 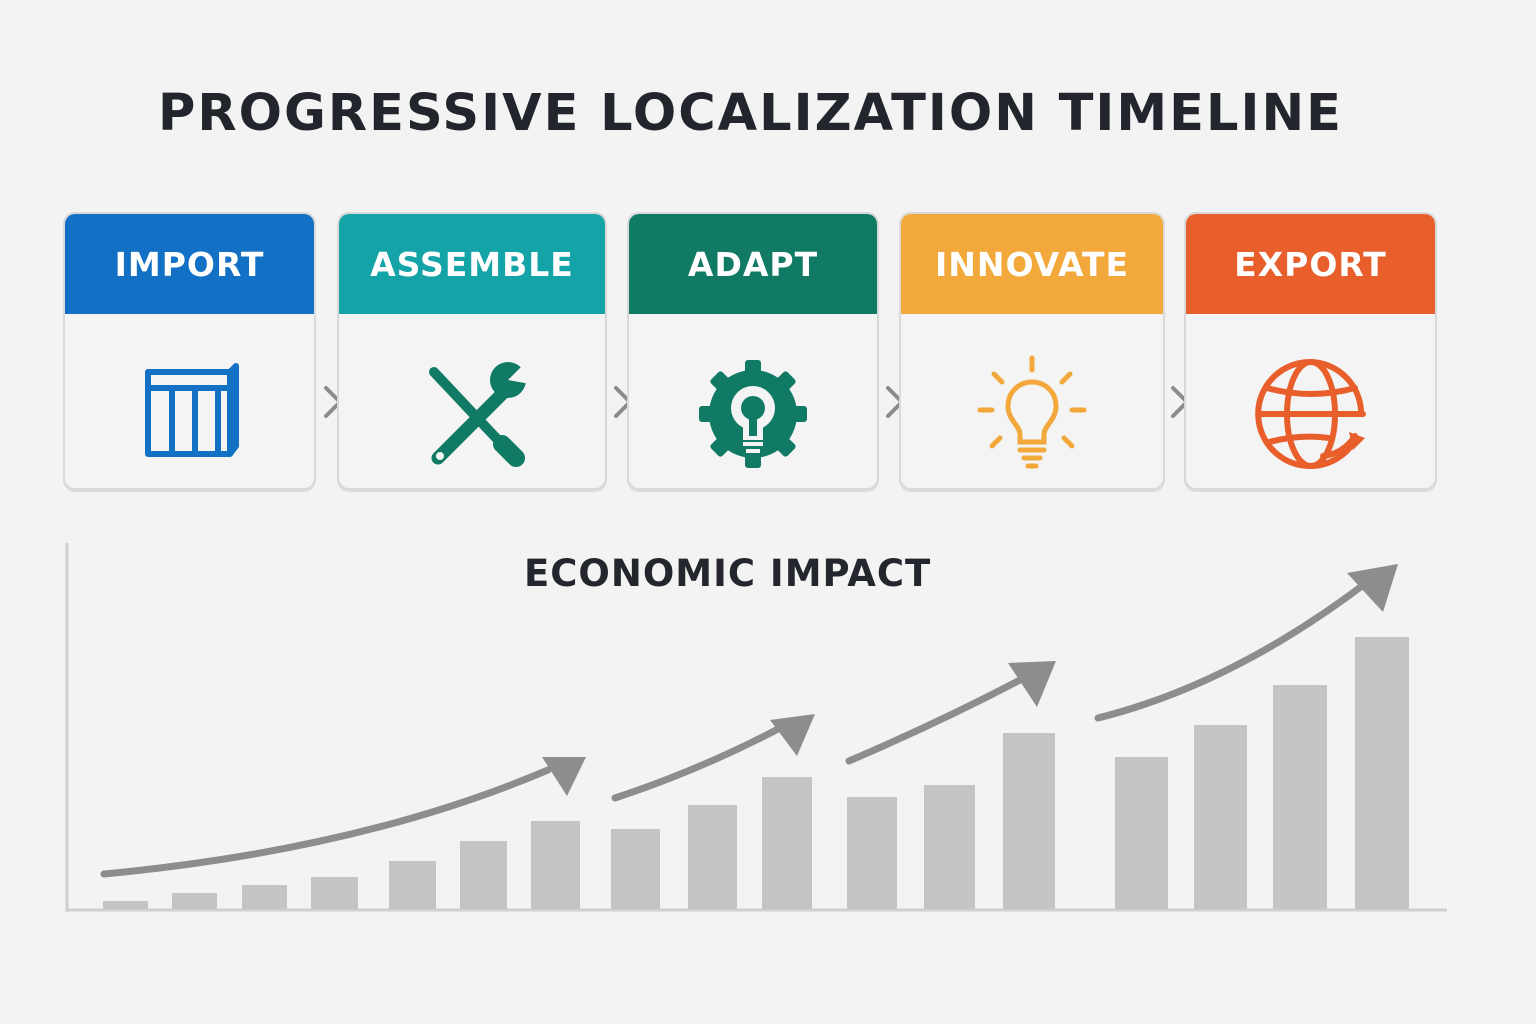 What do you see at coordinates (472, 351) in the screenshot?
I see `stage-card-assemble: ASSEMBLE` at bounding box center [472, 351].